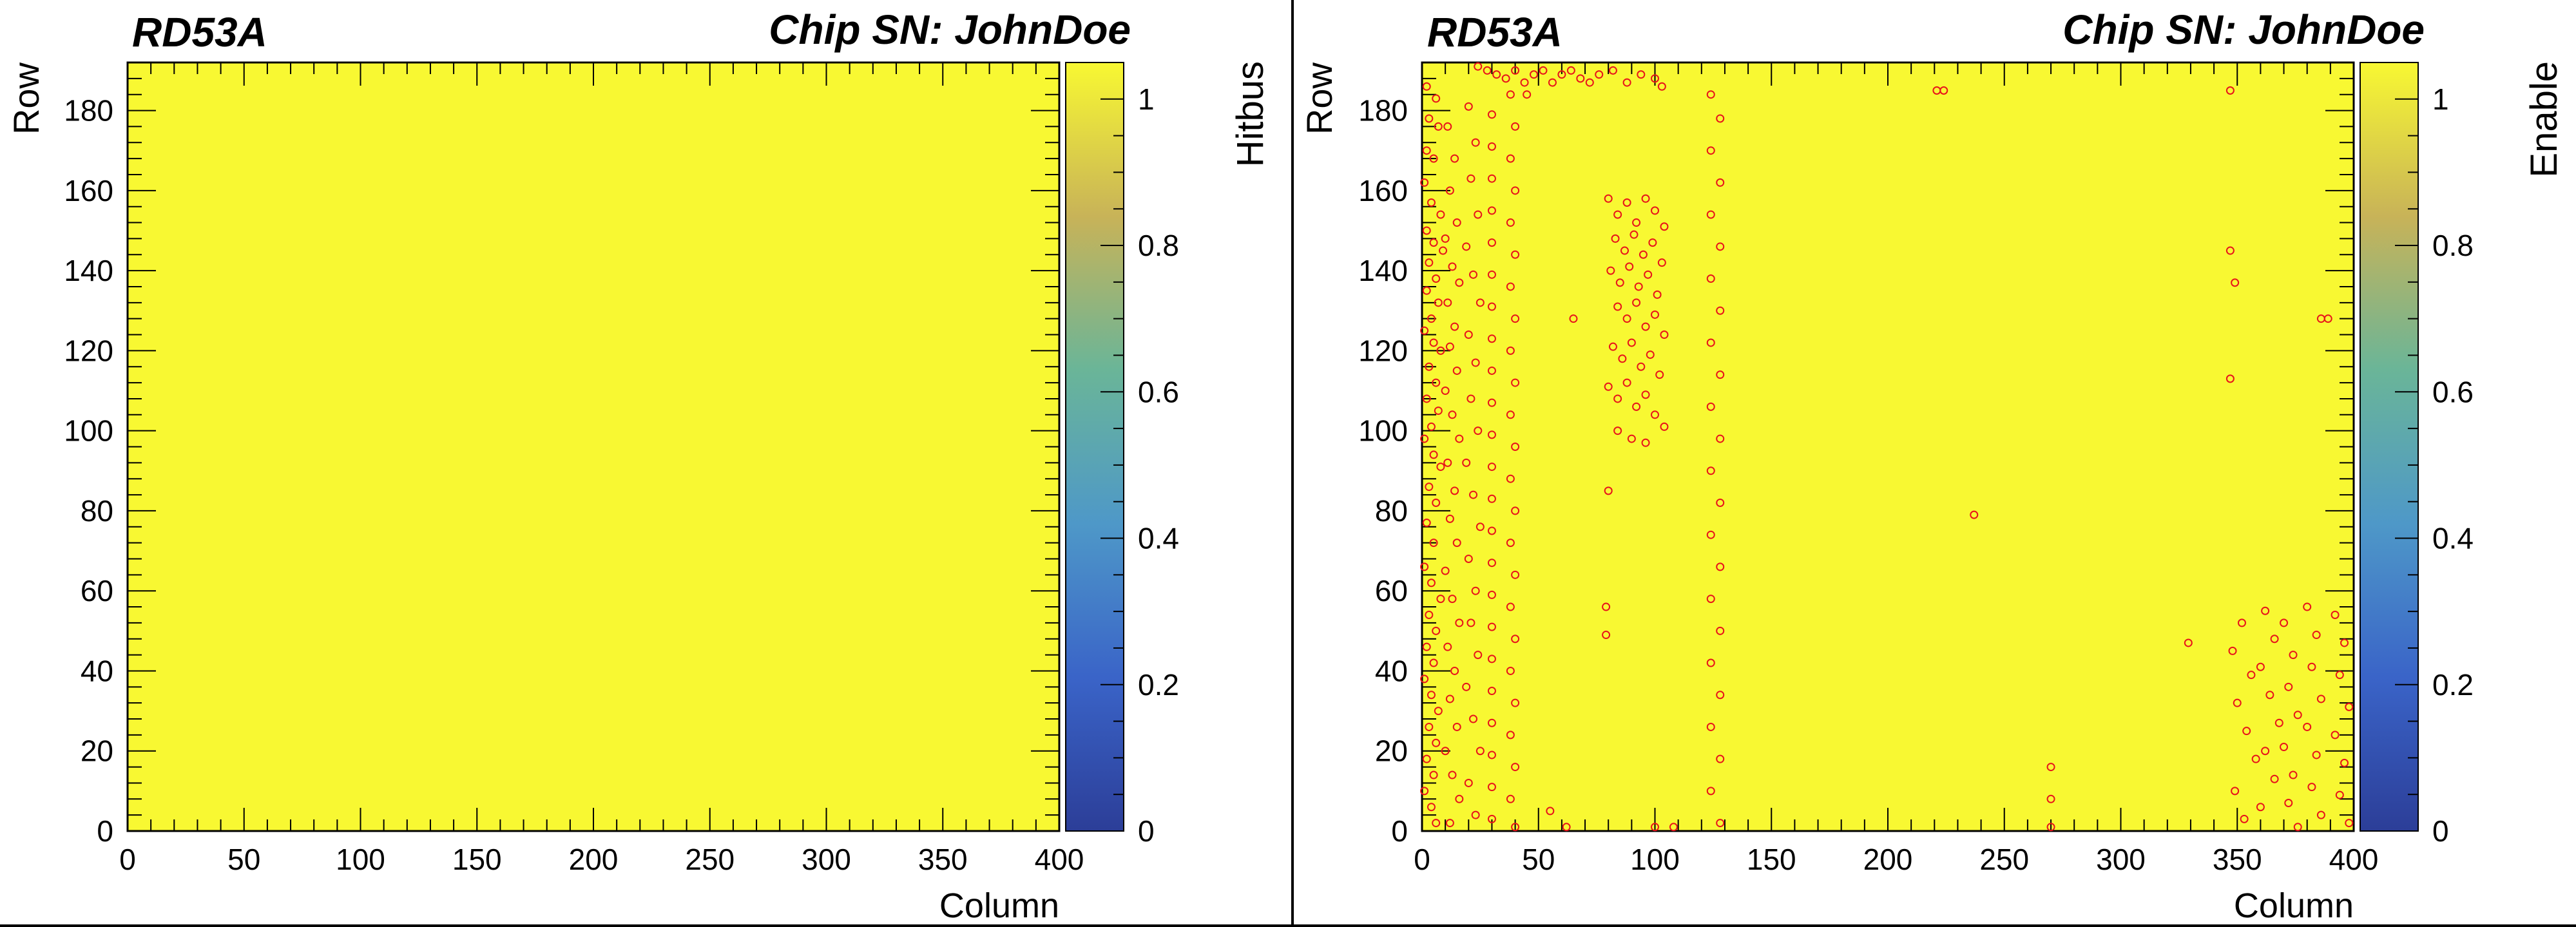 Image resolution: width=2576 pixels, height=927 pixels. What do you see at coordinates (89, 190) in the screenshot?
I see `y-tick-label: 160` at bounding box center [89, 190].